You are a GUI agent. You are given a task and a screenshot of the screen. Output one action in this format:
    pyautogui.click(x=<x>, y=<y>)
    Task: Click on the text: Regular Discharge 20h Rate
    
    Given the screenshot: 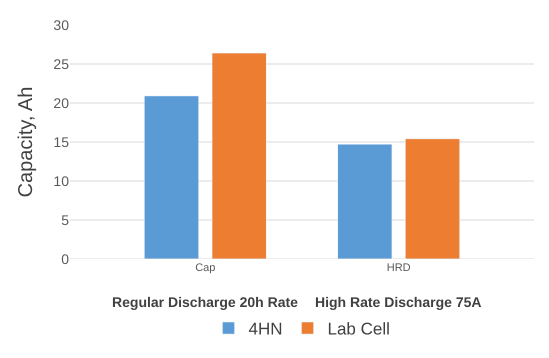 What is the action you would take?
    pyautogui.click(x=205, y=302)
    